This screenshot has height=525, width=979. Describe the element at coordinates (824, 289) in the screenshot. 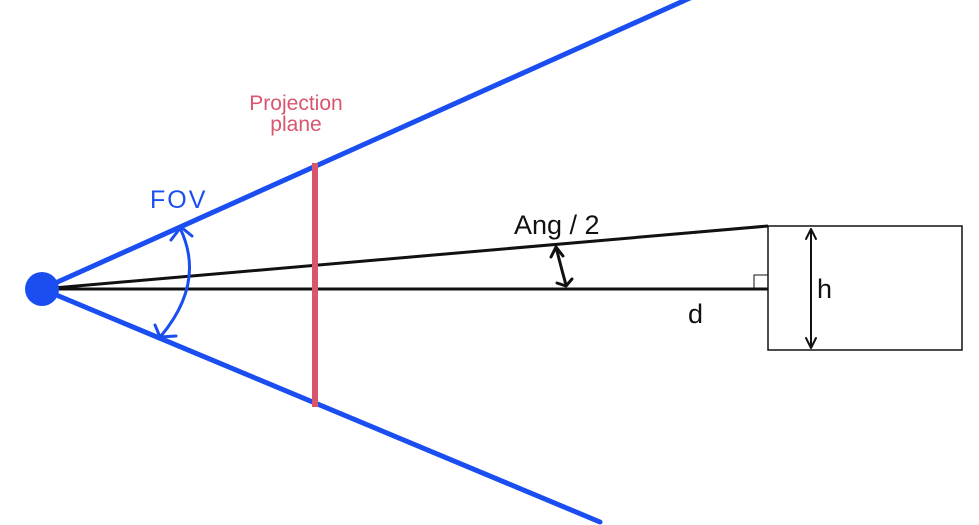

I see `height-label: h` at that location.